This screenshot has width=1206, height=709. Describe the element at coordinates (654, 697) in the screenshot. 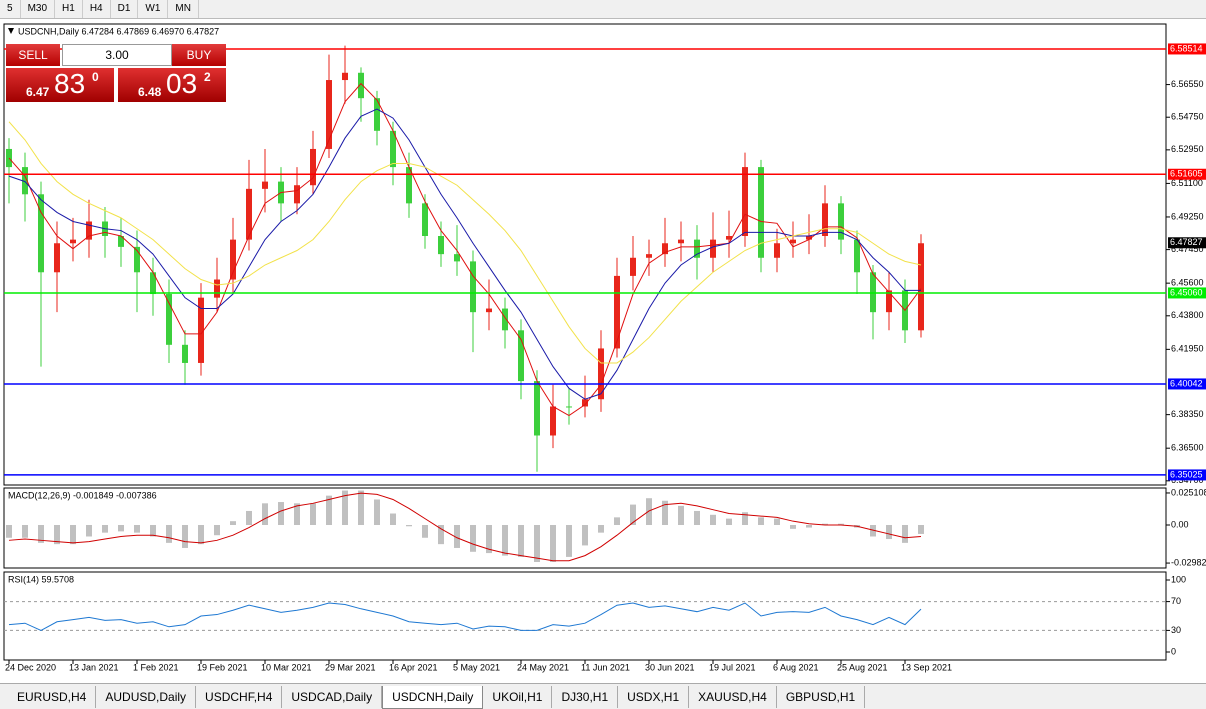

I see `chart-tab: USDX,H1` at that location.